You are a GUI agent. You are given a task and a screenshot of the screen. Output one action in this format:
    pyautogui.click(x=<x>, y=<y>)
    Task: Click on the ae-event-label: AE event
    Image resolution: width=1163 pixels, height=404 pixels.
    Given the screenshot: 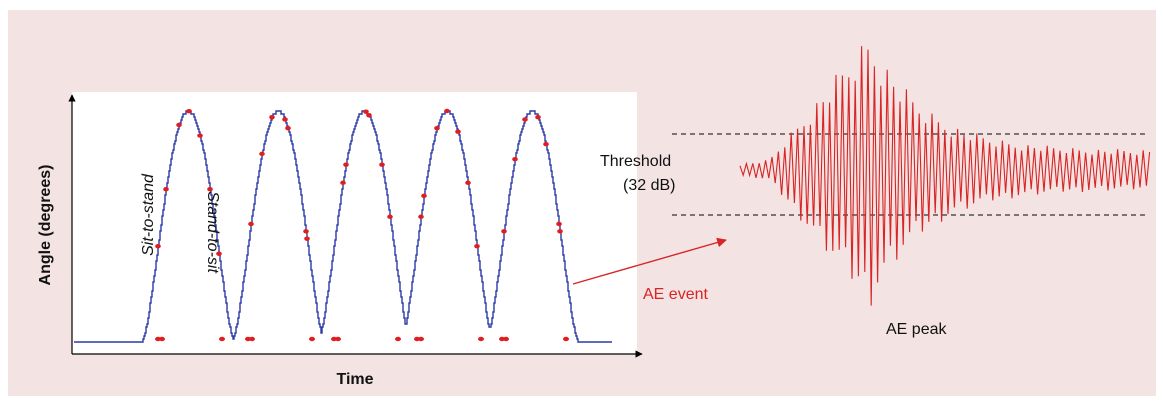 What is the action you would take?
    pyautogui.click(x=675, y=294)
    